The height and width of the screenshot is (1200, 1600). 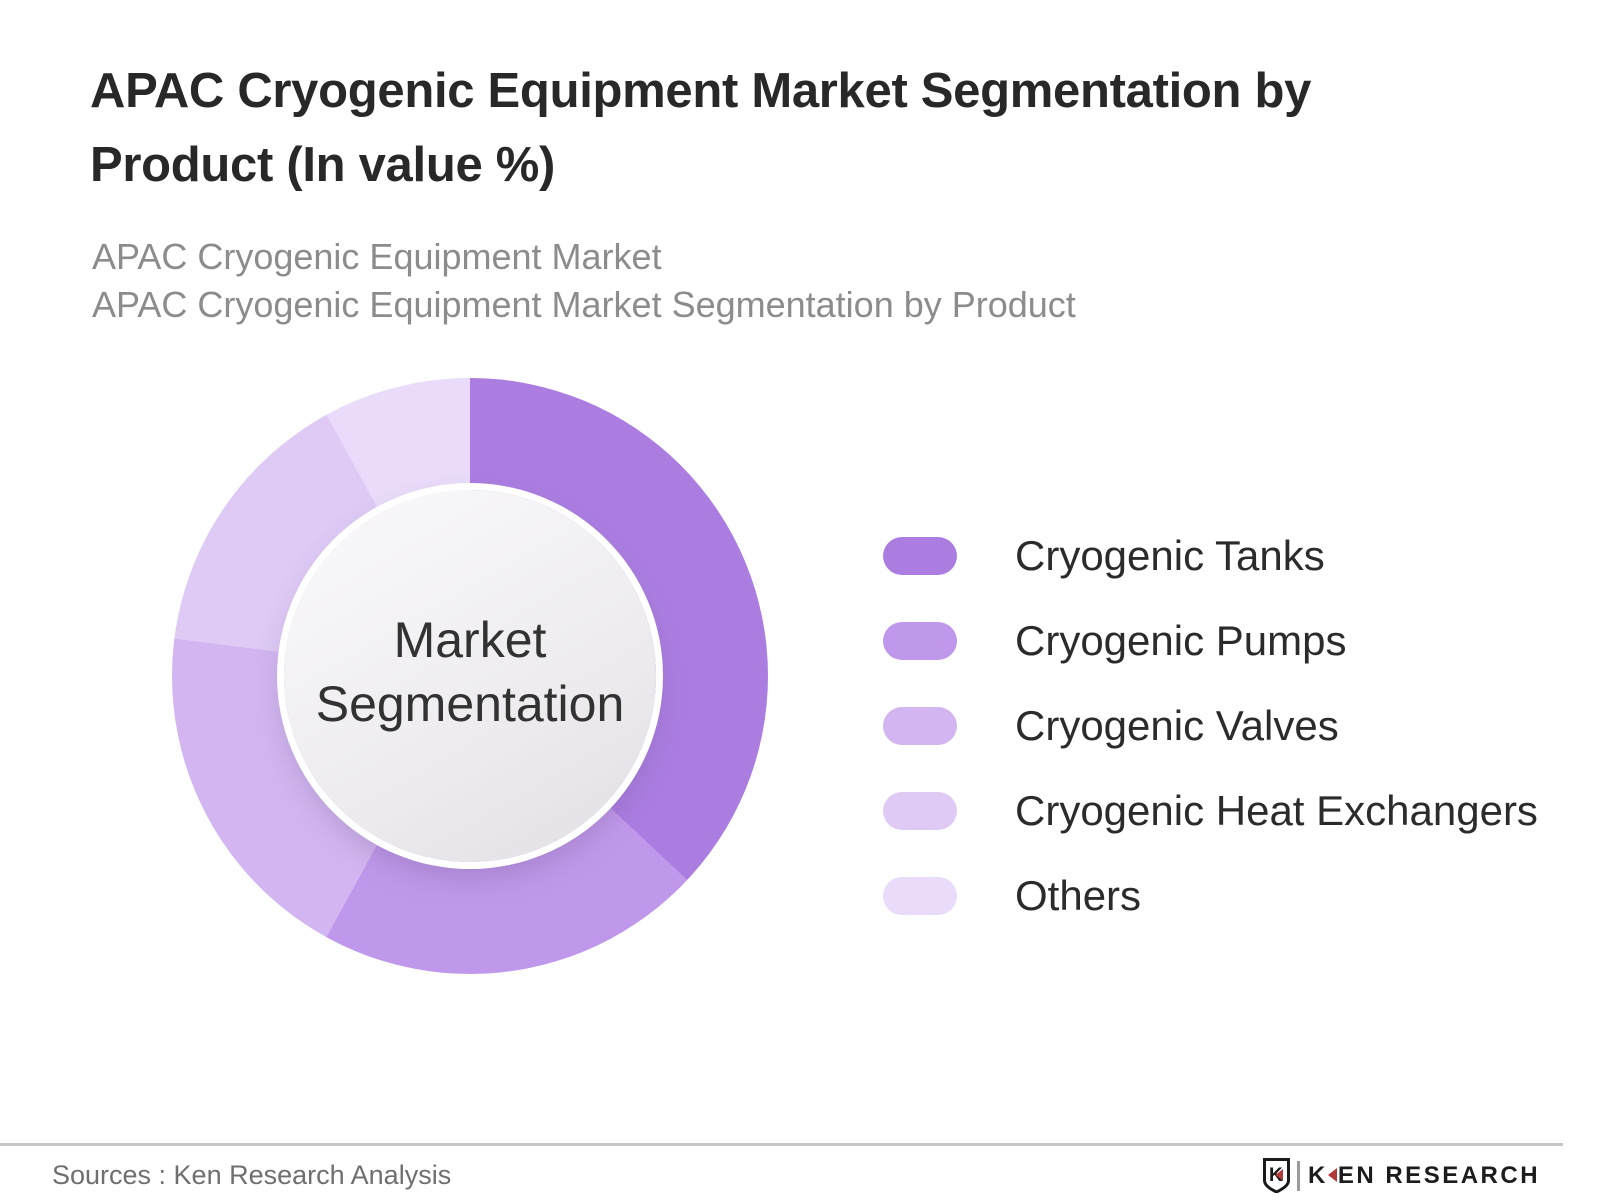 I want to click on logo-divider-bar, so click(x=1298, y=1175).